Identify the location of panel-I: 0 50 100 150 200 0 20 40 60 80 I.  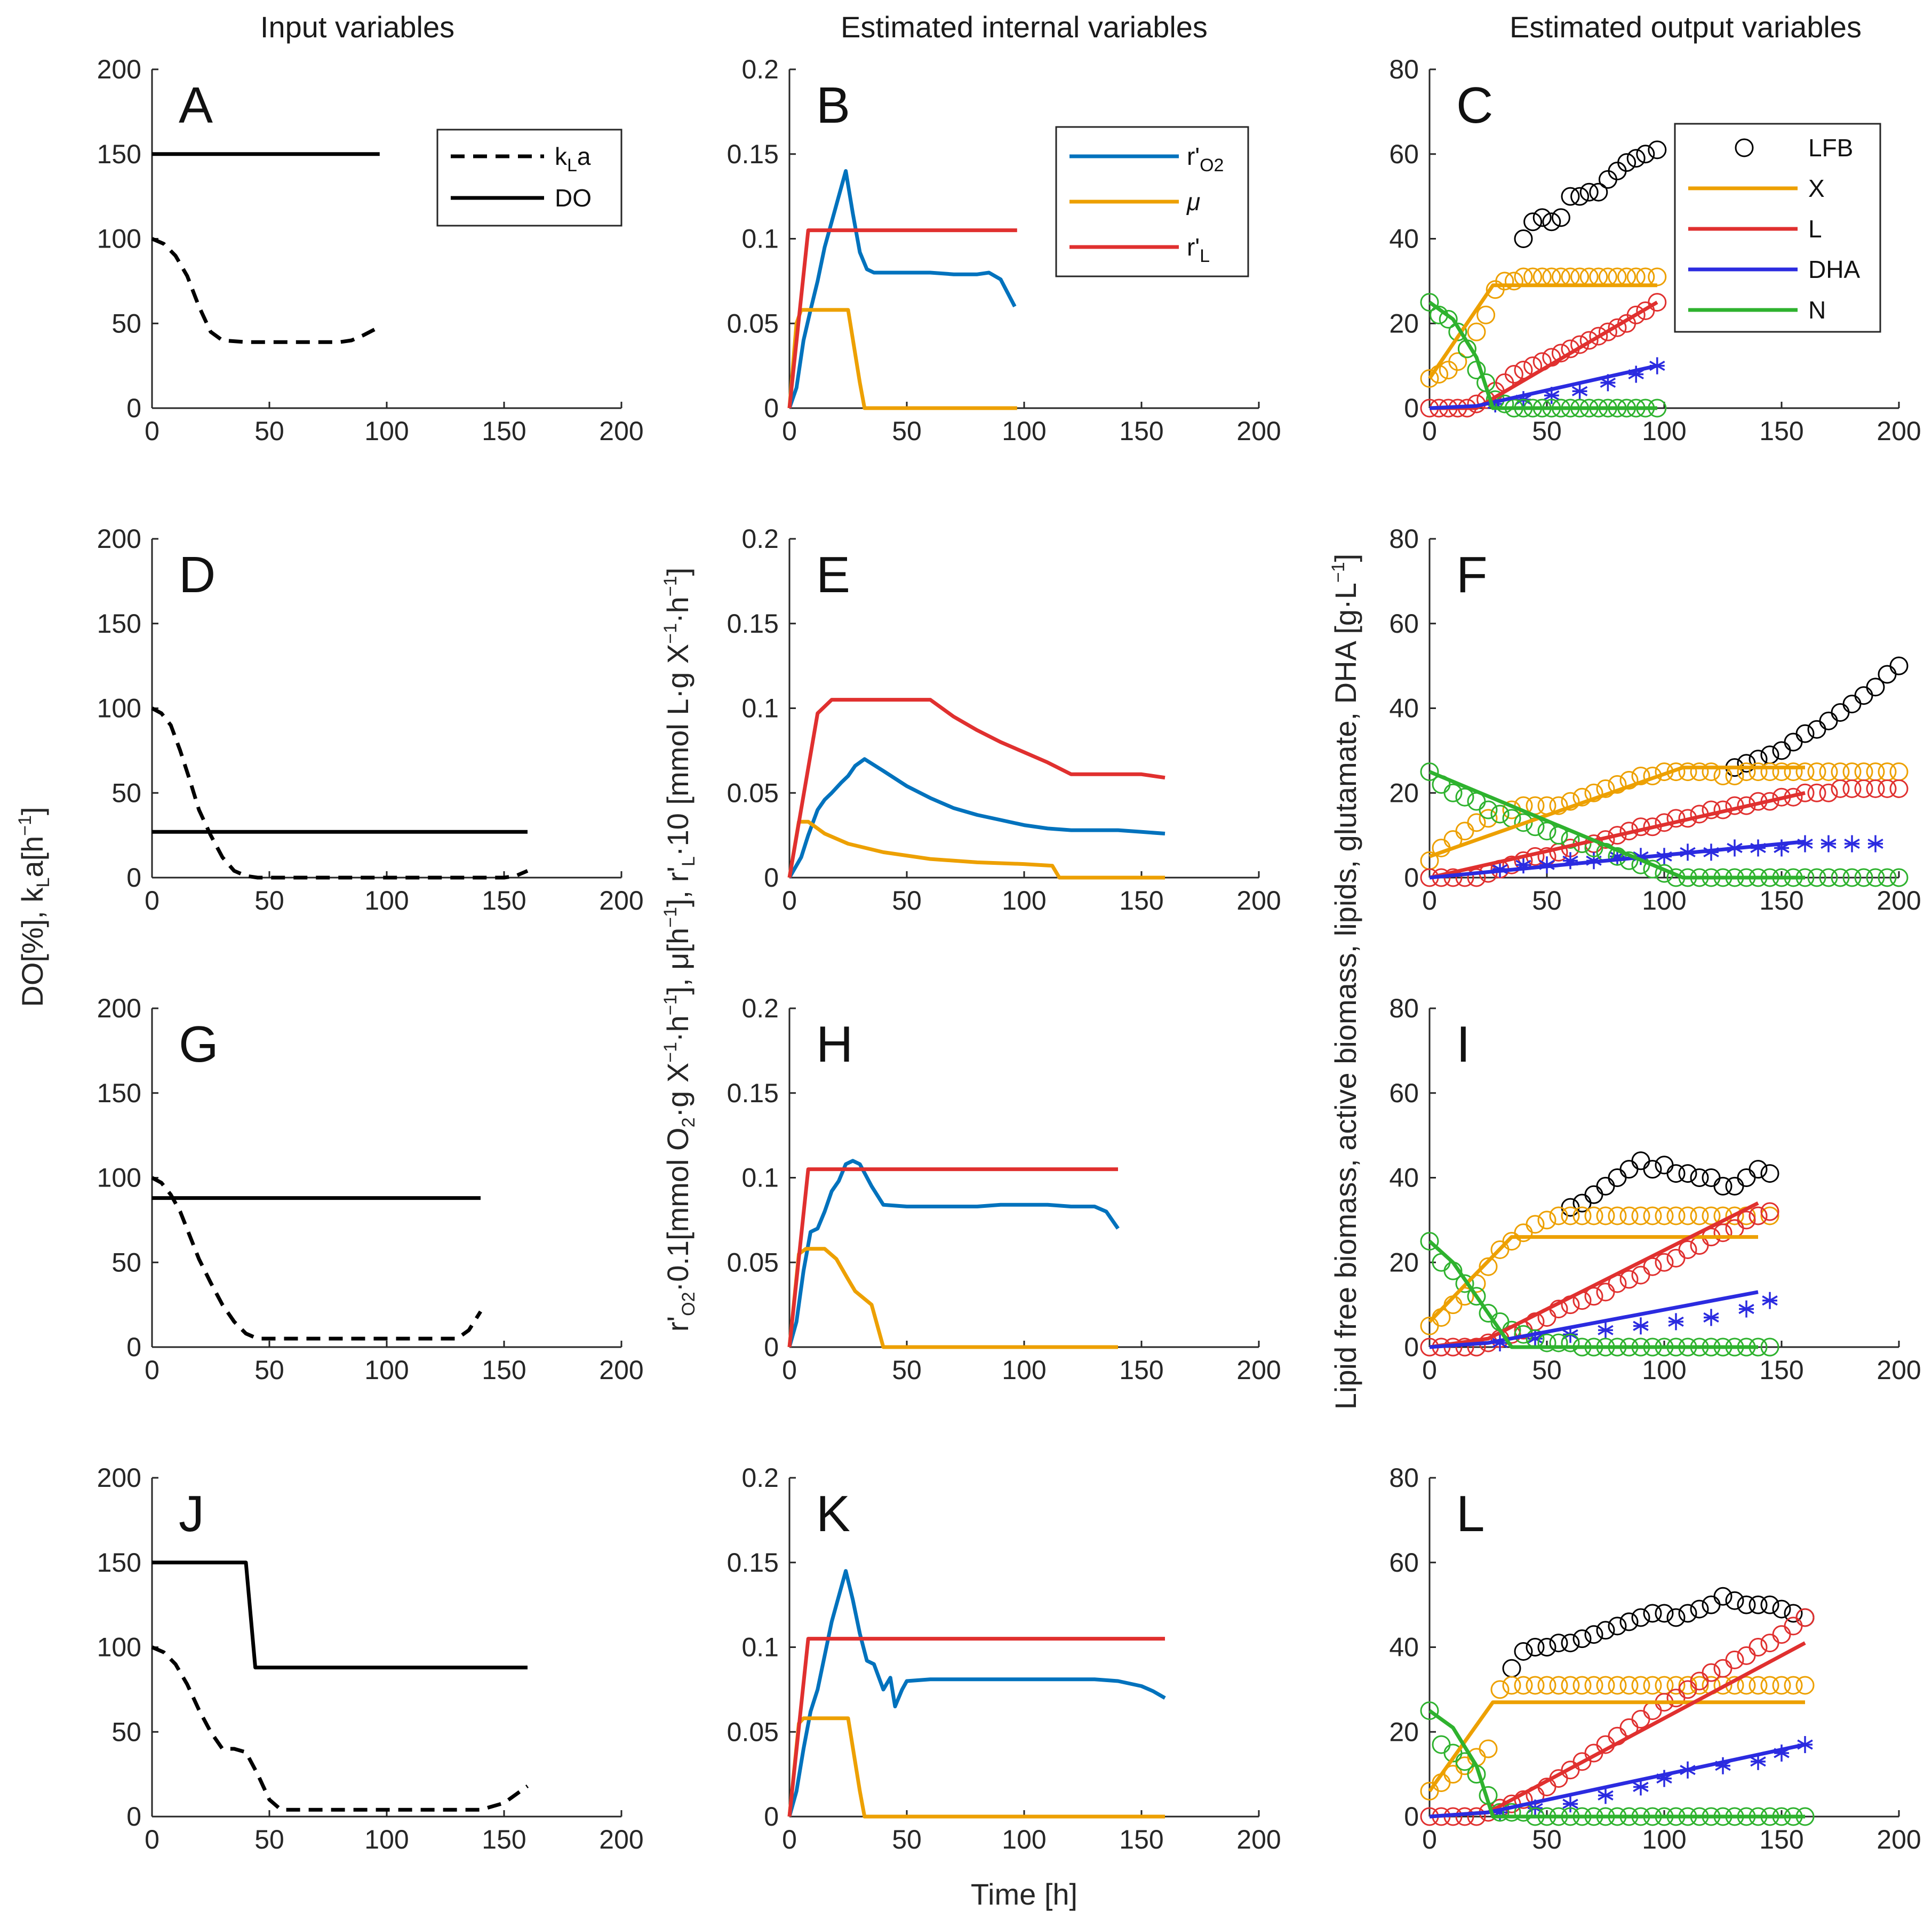
(1655, 1189).